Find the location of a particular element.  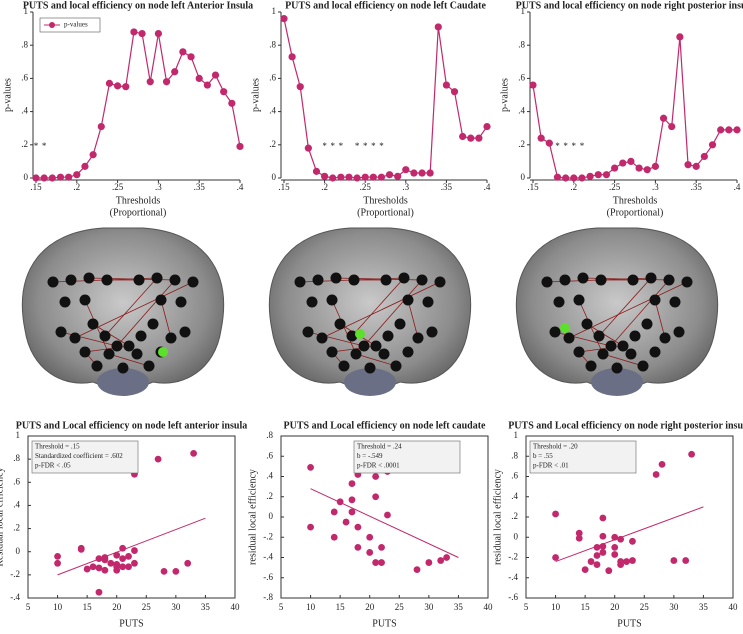

x-tick-label: 30 is located at coordinates (176, 607).